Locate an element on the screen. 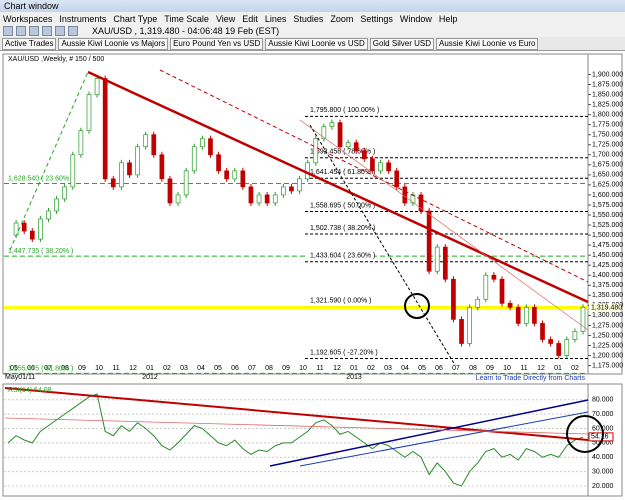  x-tick-label: 01 is located at coordinates (558, 368).